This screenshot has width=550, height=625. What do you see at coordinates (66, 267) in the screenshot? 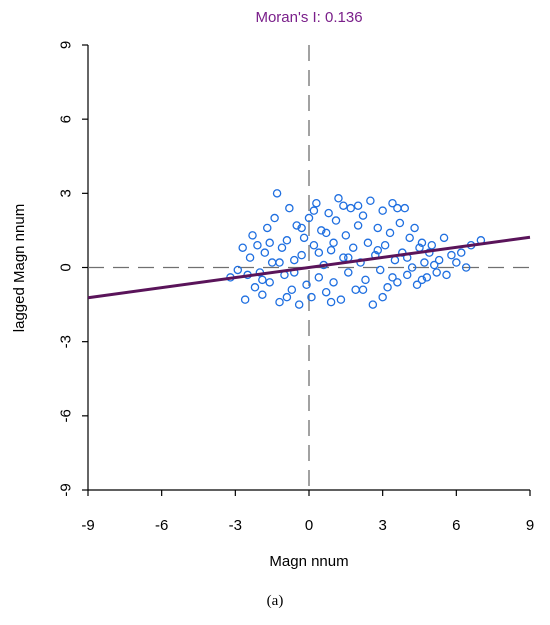
I see `y-tick-label: 0` at bounding box center [66, 267].